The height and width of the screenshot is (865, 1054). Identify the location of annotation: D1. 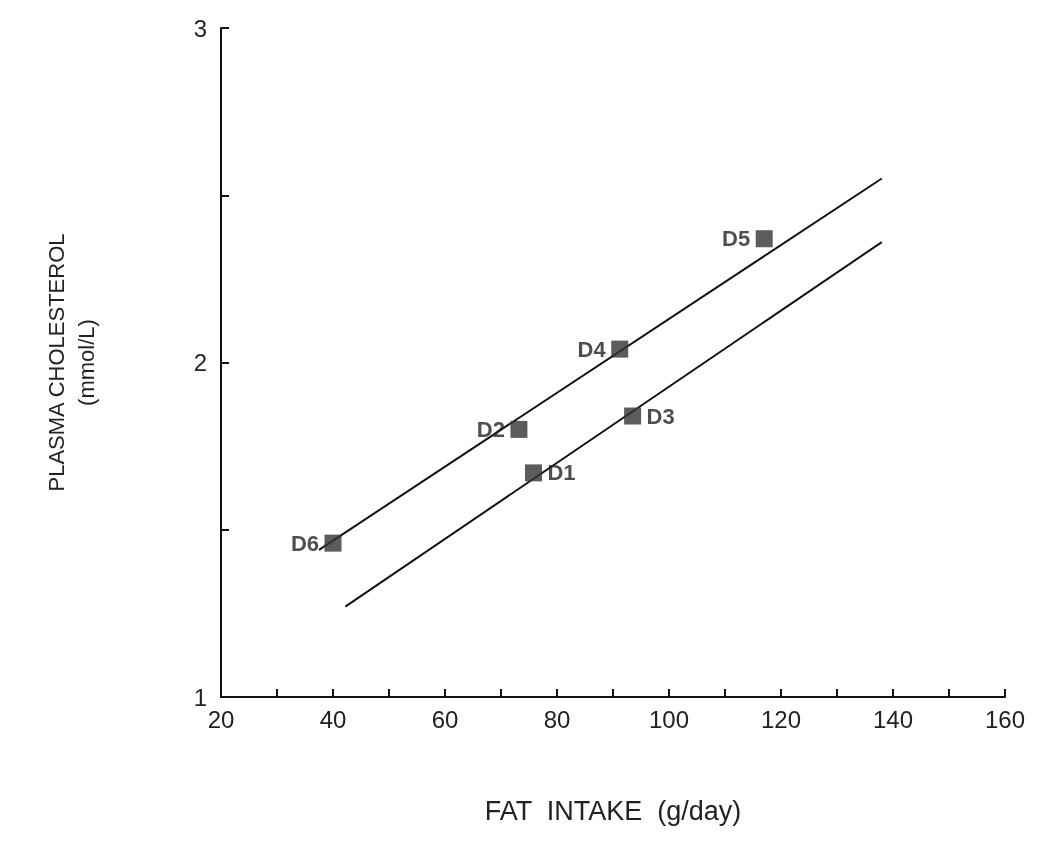
(561, 473).